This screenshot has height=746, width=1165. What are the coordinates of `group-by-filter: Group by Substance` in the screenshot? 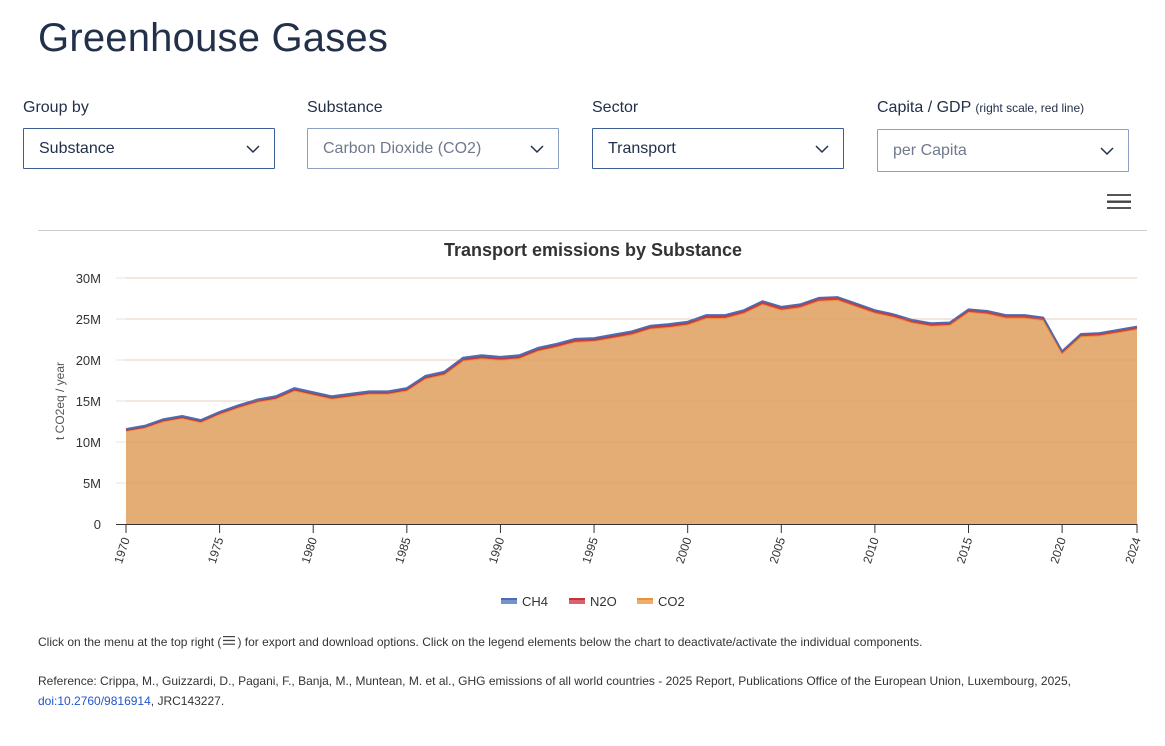 It's located at (149, 133).